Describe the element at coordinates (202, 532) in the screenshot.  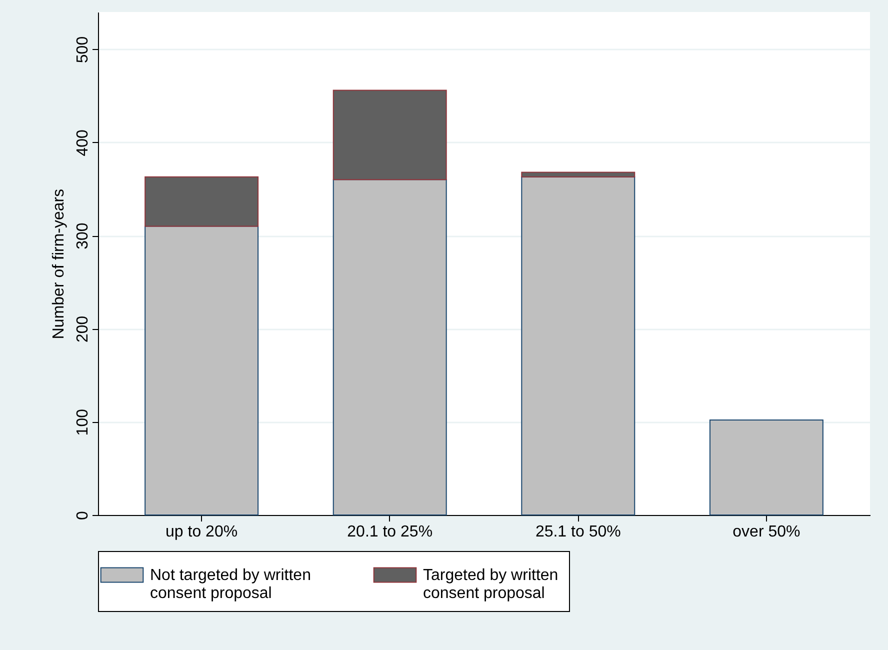
I see `x-tick-label: up to 20%` at that location.